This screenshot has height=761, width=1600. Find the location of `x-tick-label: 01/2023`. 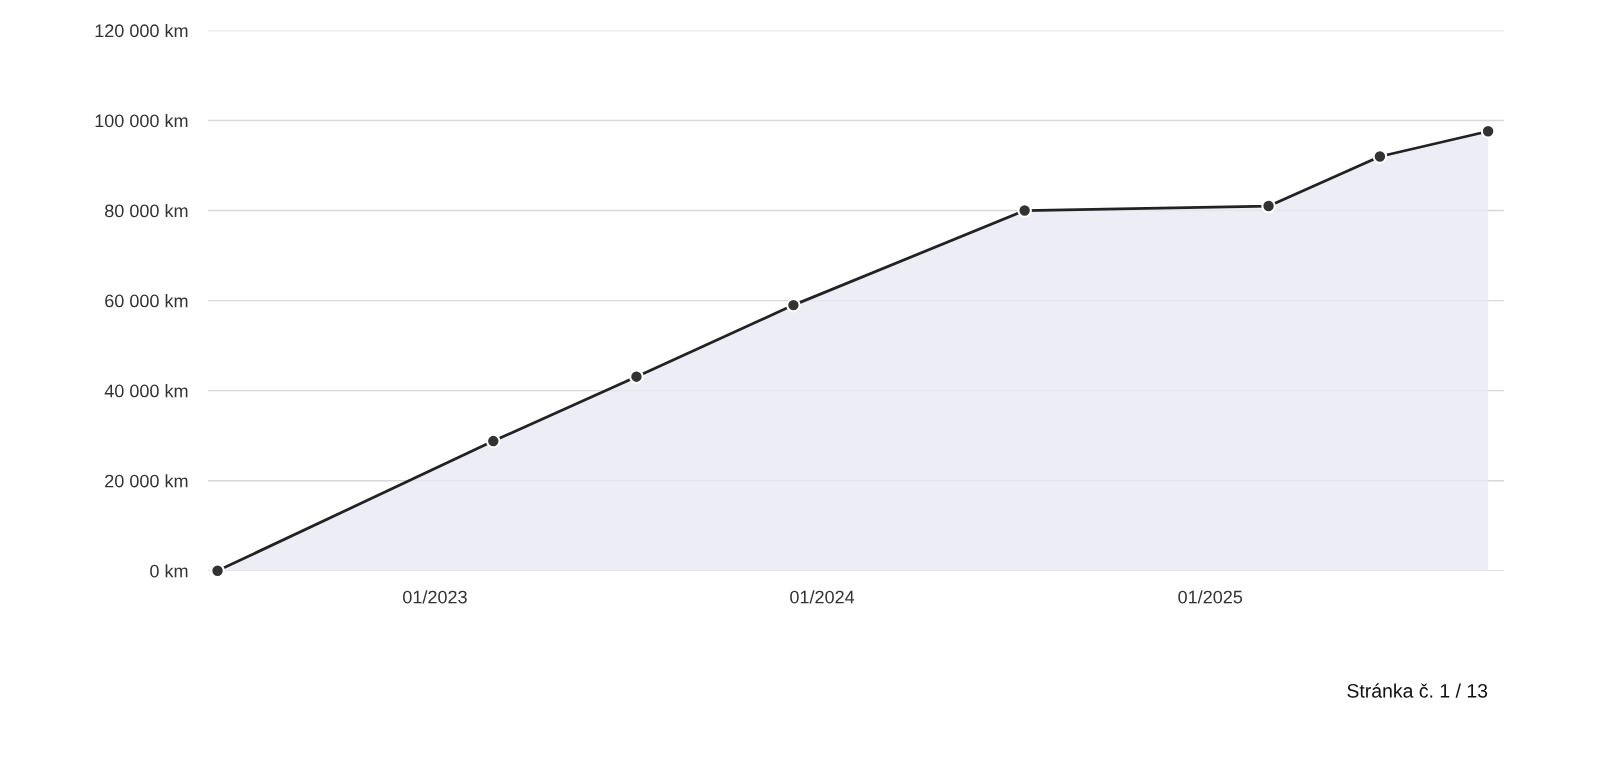

x-tick-label: 01/2023 is located at coordinates (435, 597).